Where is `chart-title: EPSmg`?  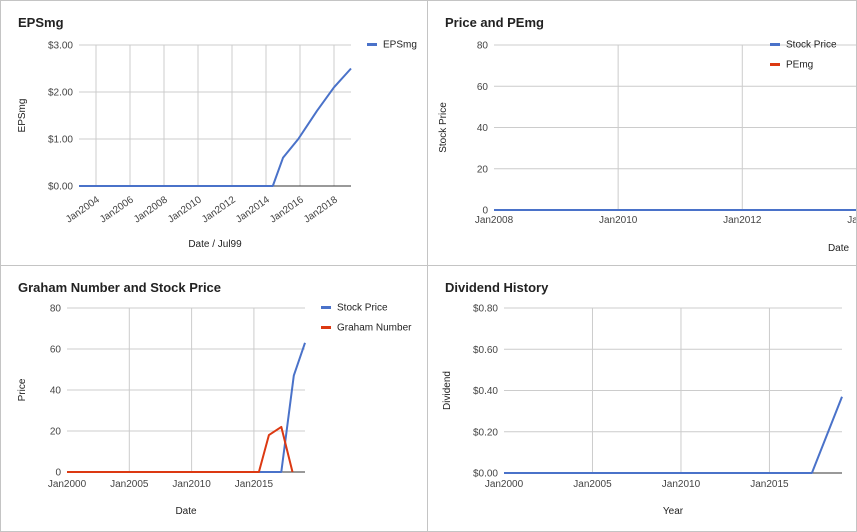
chart-title: EPSmg is located at coordinates (41, 22).